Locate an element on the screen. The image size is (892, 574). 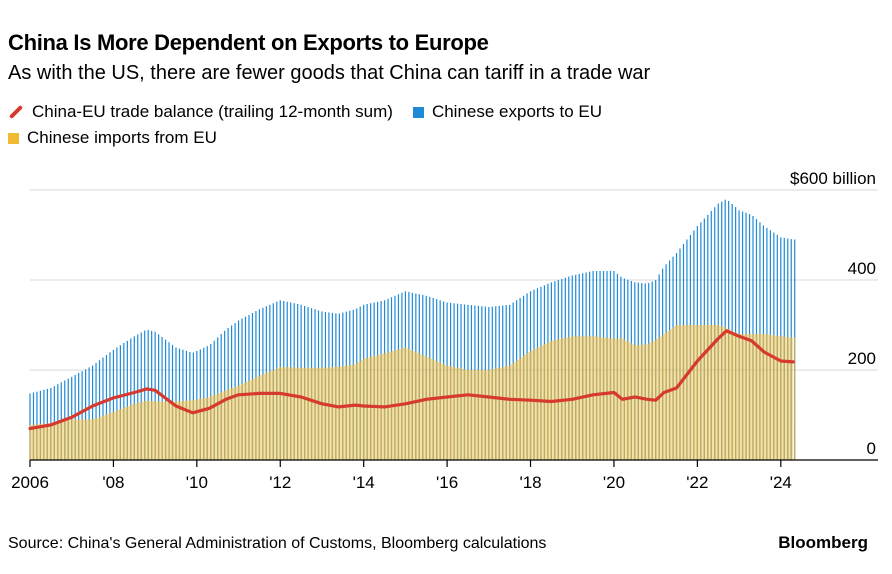
y-tick-label: 0 is located at coordinates (871, 448).